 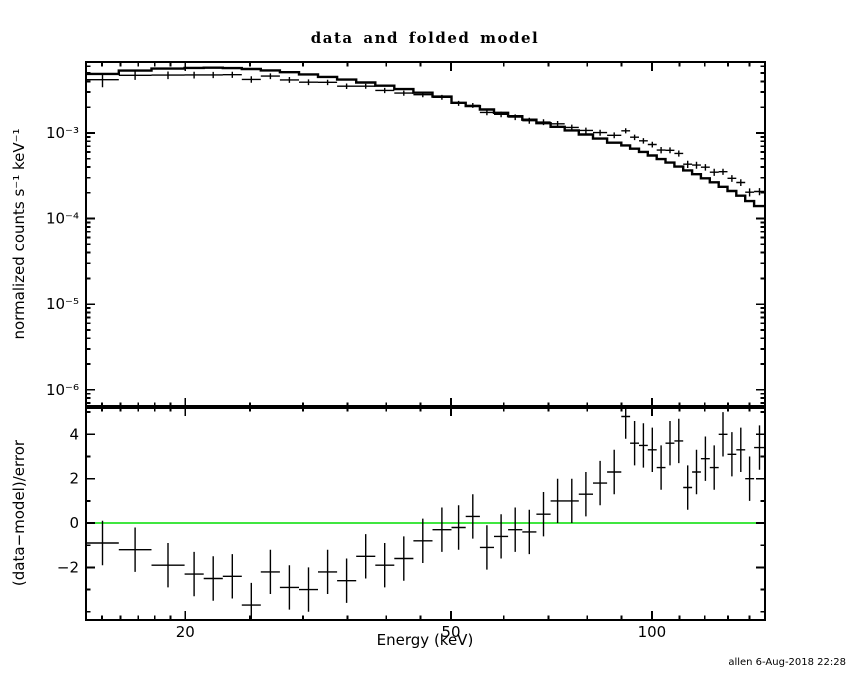 I want to click on bottom-y-tick-label: −2, so click(x=68, y=567).